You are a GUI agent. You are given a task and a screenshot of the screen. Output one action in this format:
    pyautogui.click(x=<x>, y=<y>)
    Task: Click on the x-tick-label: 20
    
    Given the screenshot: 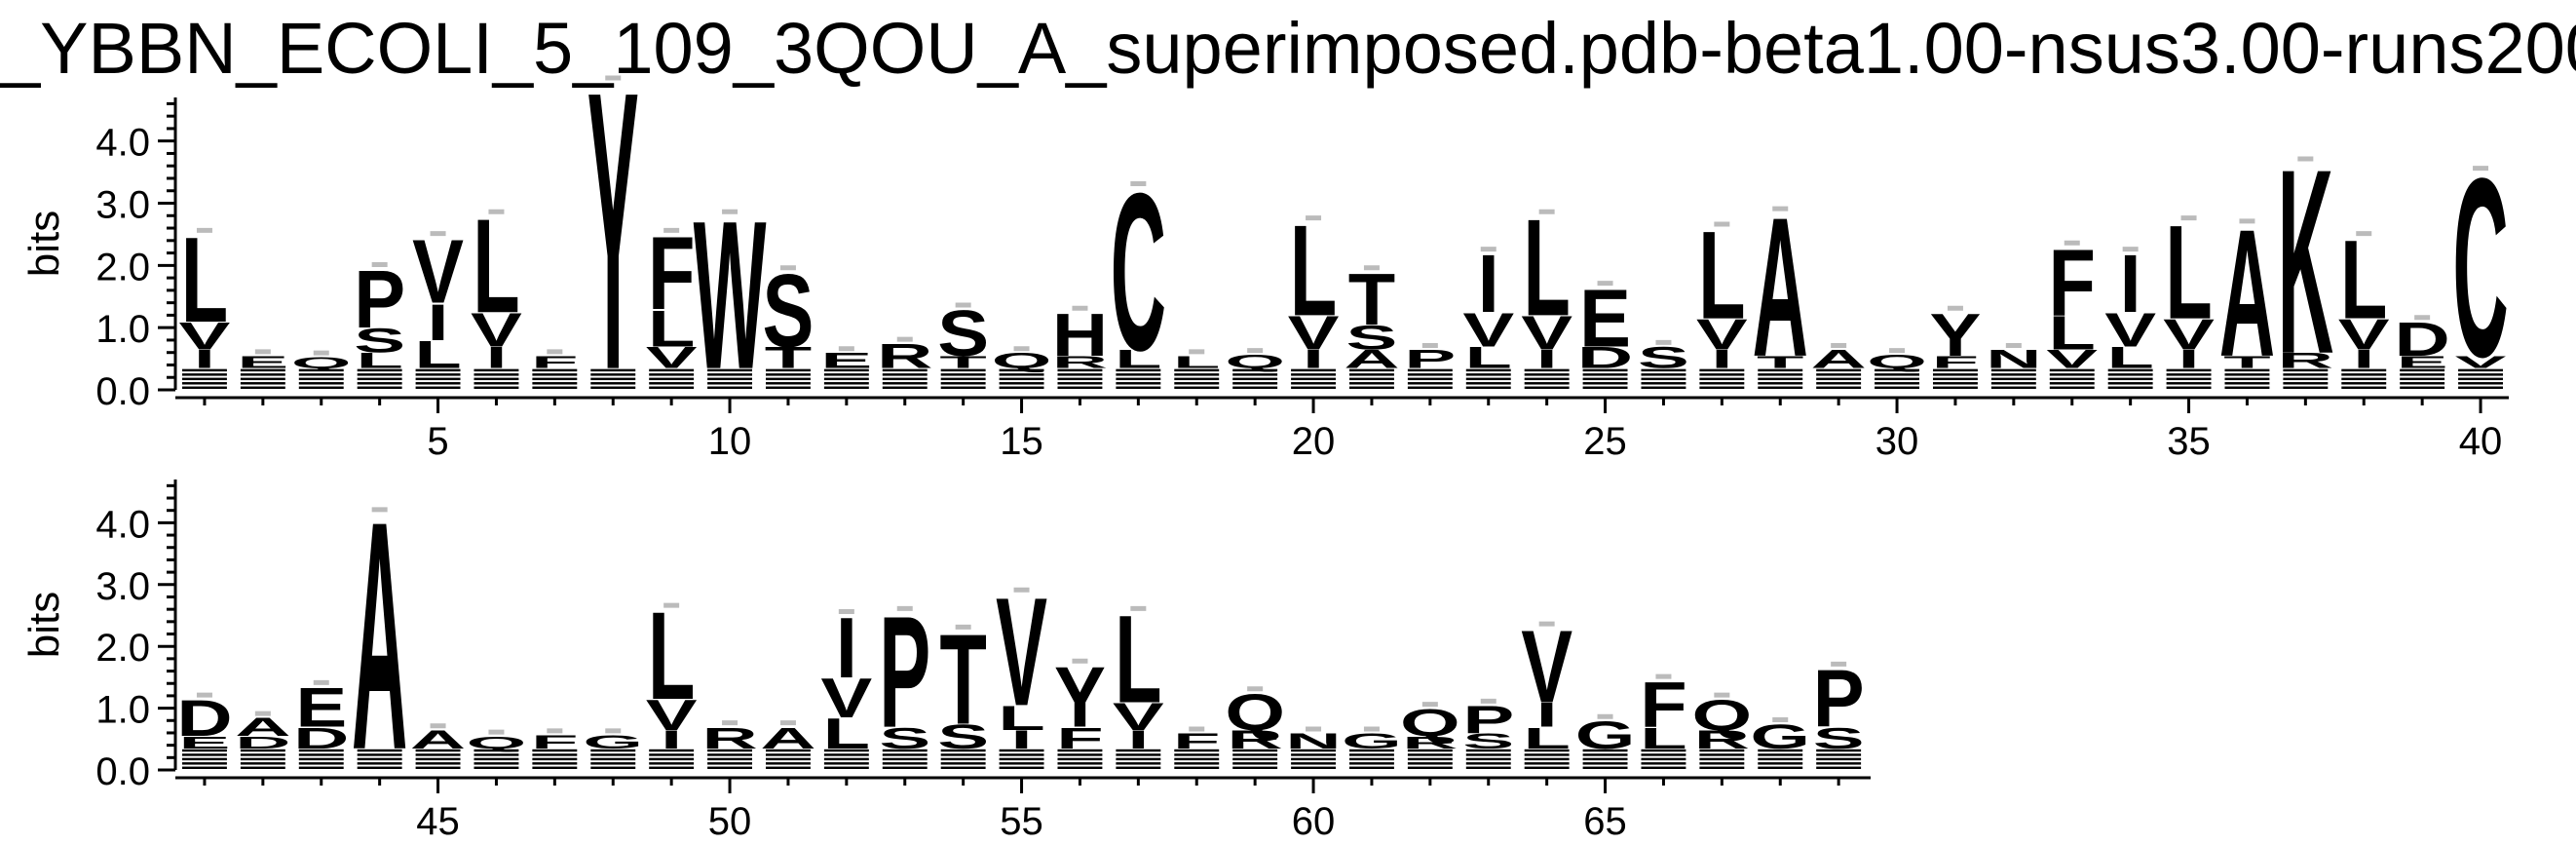 What is the action you would take?
    pyautogui.click(x=1314, y=442)
    